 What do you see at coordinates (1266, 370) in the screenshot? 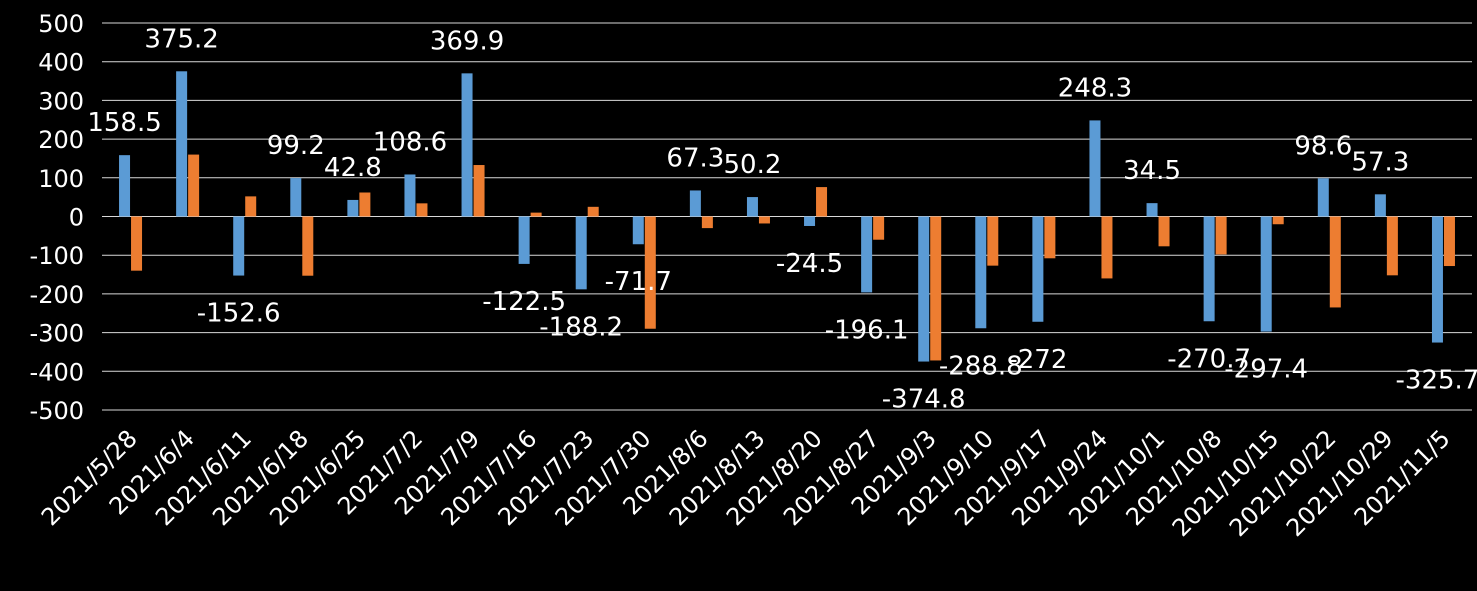
I see `data-label: -297.4` at bounding box center [1266, 370].